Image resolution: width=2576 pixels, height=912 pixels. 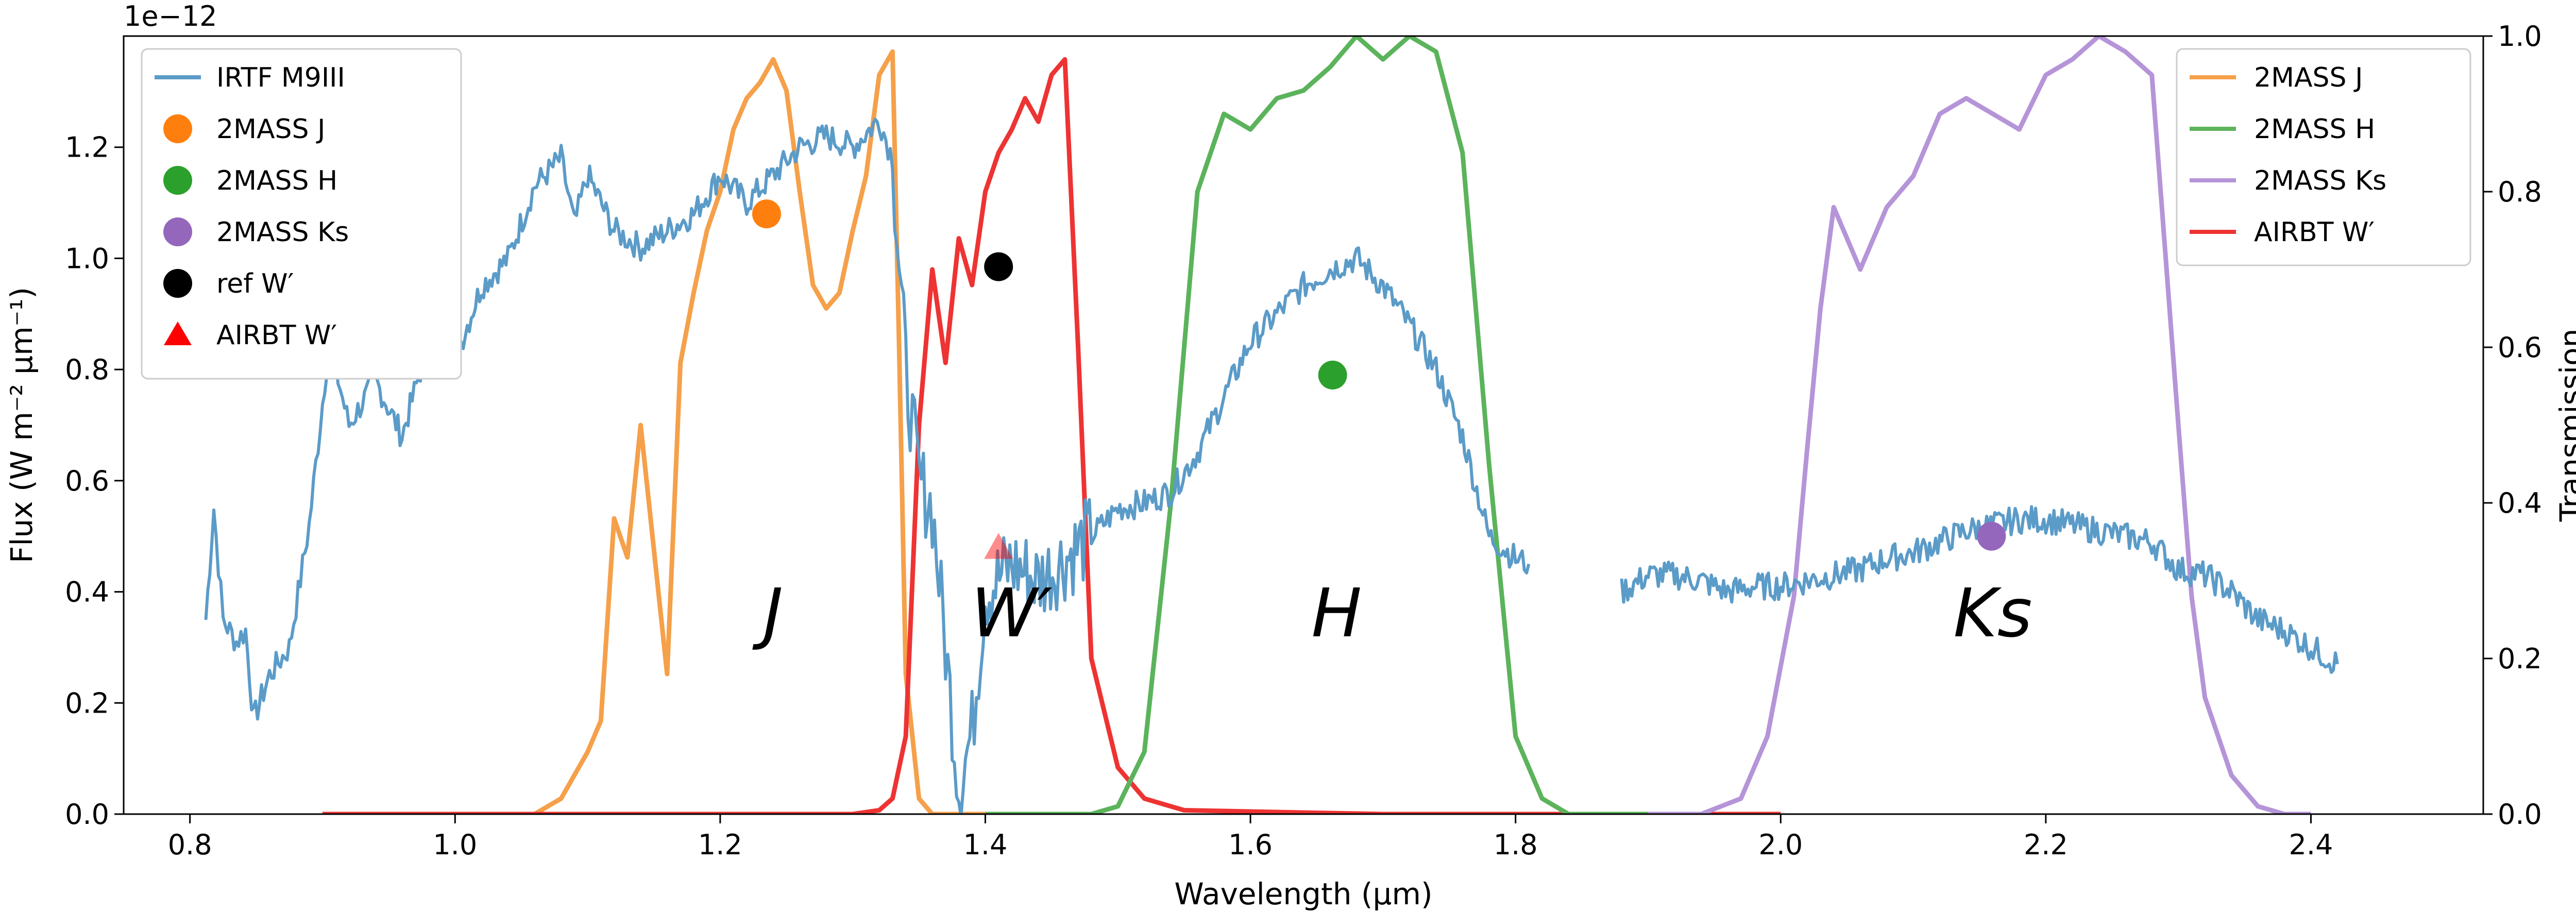 I want to click on legend-left-label-irtf-m9iii: IRTF M9III, so click(x=280, y=77).